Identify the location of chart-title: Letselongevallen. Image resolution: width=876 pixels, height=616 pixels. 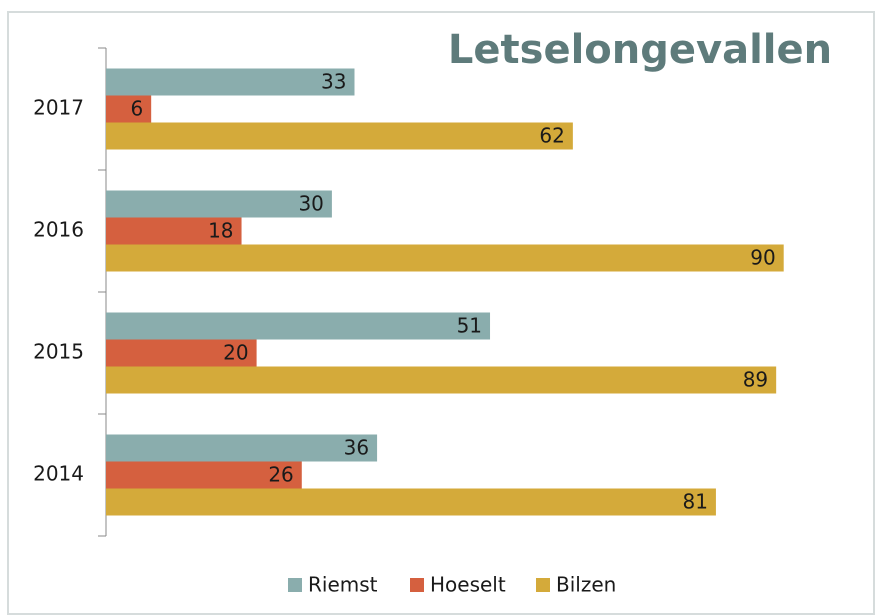
(640, 50).